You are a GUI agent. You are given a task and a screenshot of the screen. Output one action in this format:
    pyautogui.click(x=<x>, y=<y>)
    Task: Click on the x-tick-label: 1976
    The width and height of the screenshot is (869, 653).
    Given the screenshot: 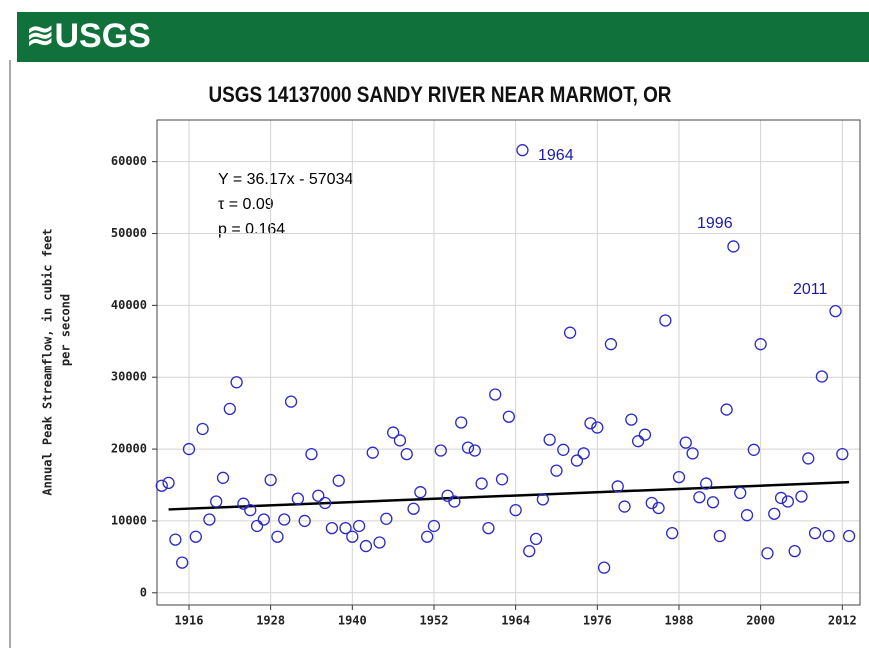 What is the action you would take?
    pyautogui.click(x=597, y=621)
    